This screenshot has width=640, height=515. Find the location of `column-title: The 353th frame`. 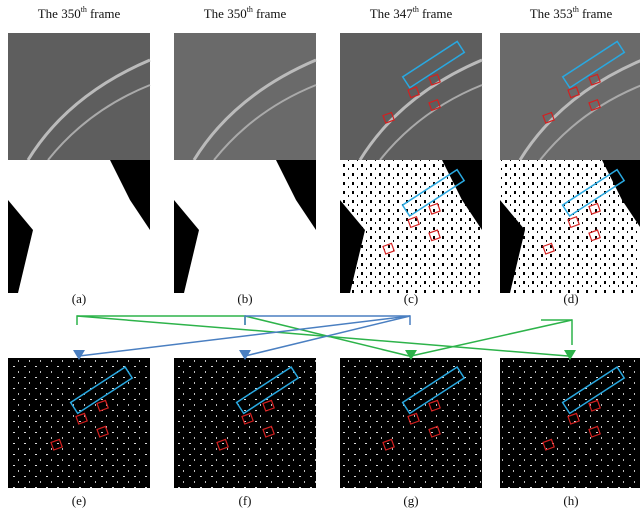

column-title: The 353th frame is located at coordinates (571, 13).